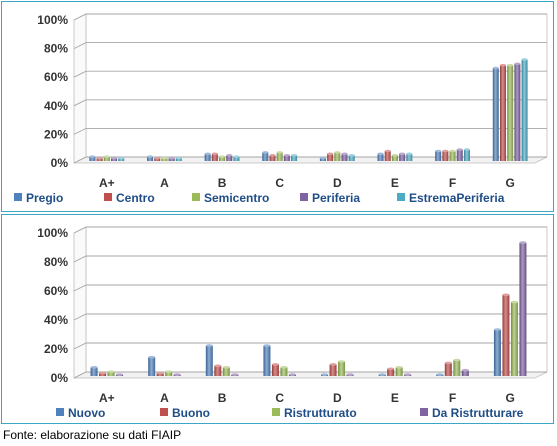  What do you see at coordinates (320, 413) in the screenshot?
I see `legend-label: Ristrutturato` at bounding box center [320, 413].